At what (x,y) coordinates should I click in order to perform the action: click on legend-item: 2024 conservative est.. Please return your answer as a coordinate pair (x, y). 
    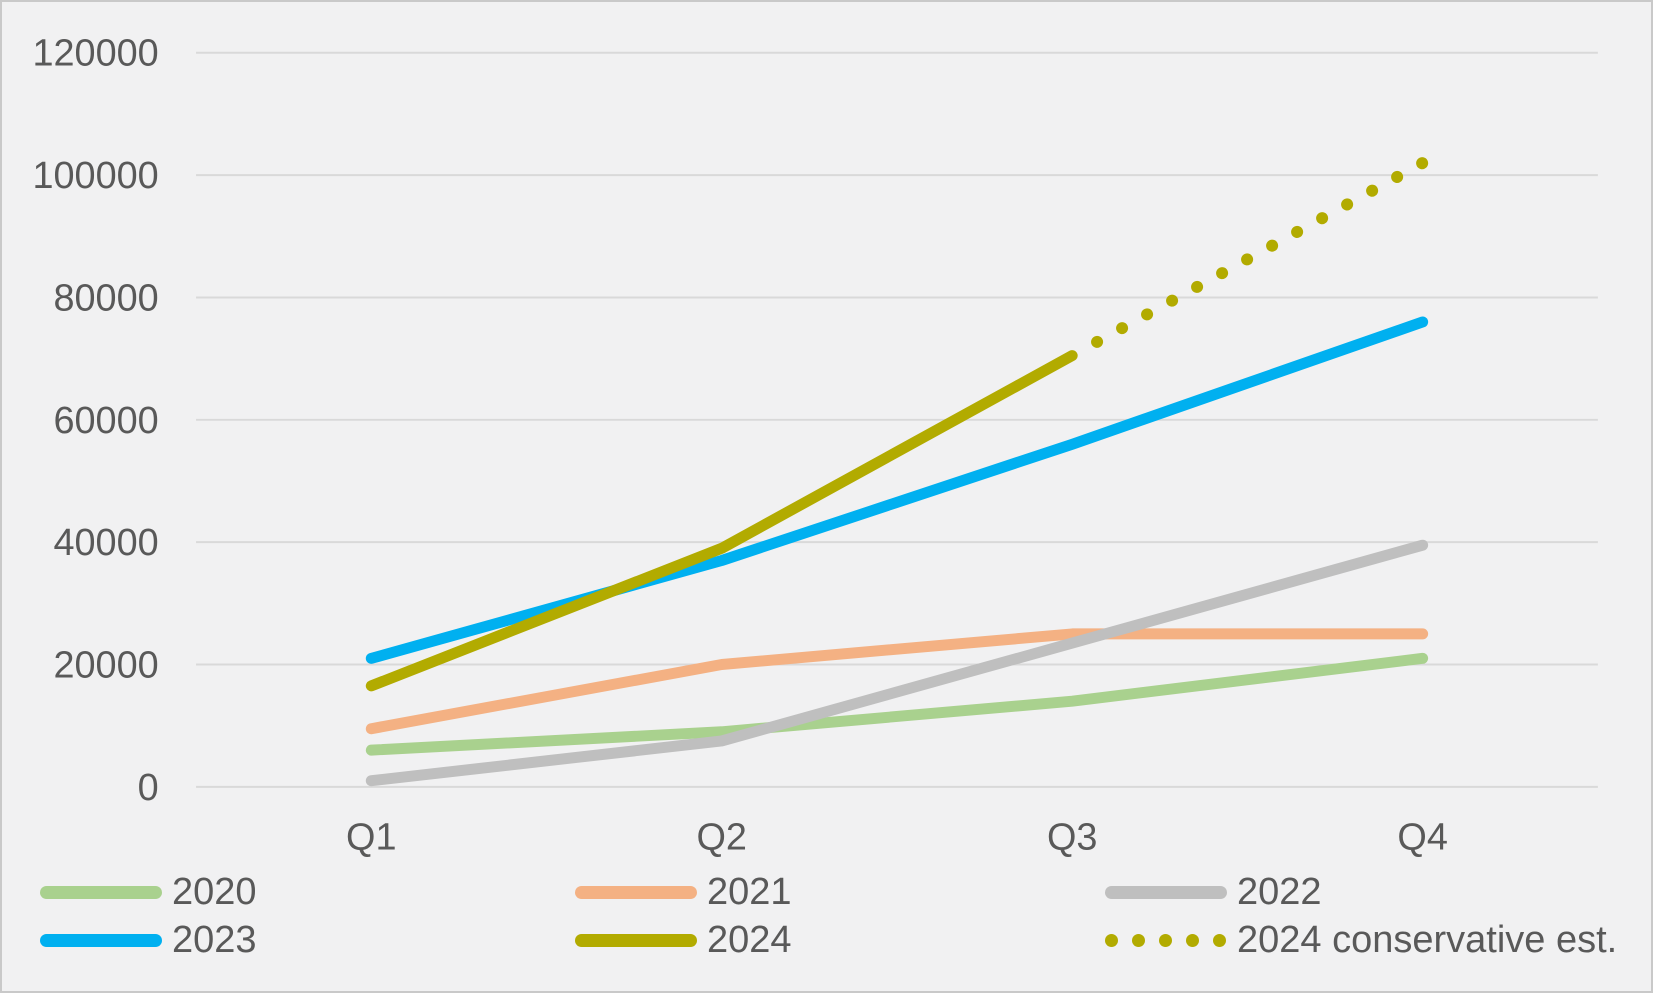
    Looking at the image, I should click on (1361, 940).